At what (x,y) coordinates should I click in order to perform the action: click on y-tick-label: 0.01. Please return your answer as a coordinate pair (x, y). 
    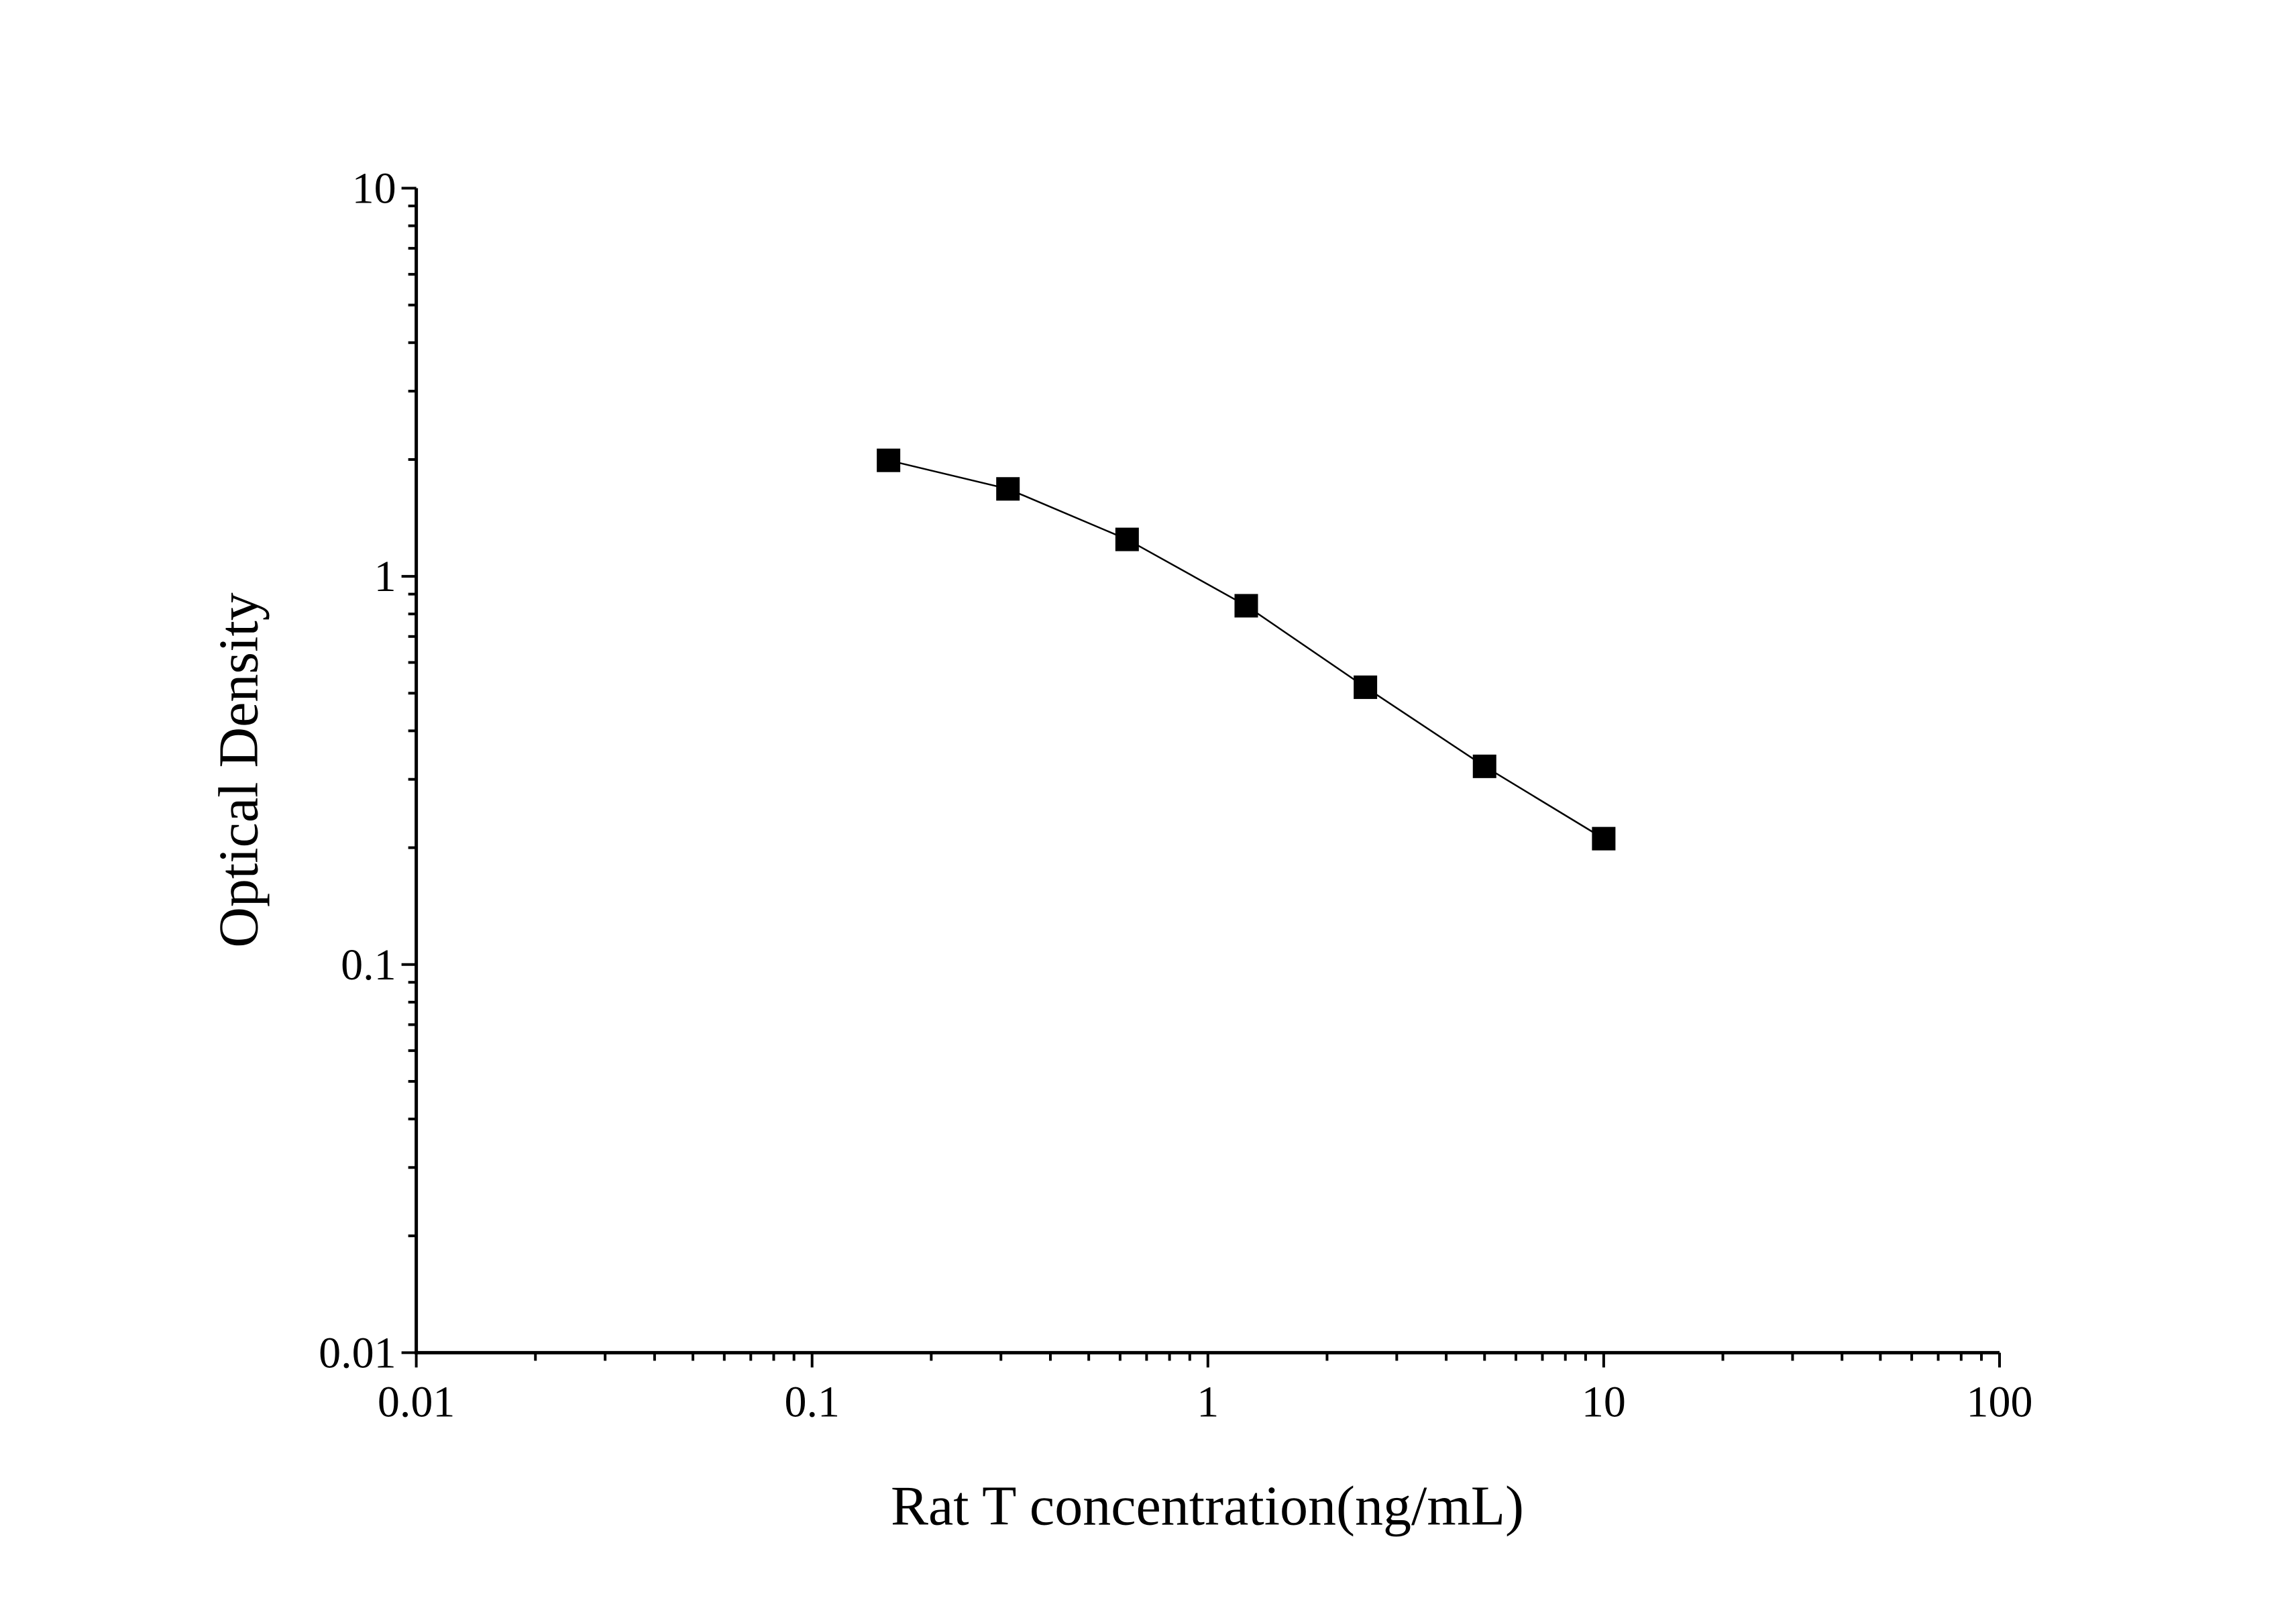
    Looking at the image, I should click on (358, 1352).